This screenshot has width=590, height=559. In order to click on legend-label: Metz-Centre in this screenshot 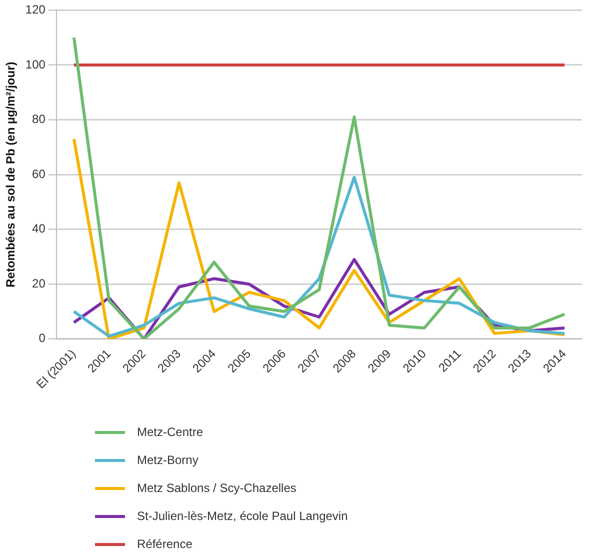, I will do `click(170, 432)`.